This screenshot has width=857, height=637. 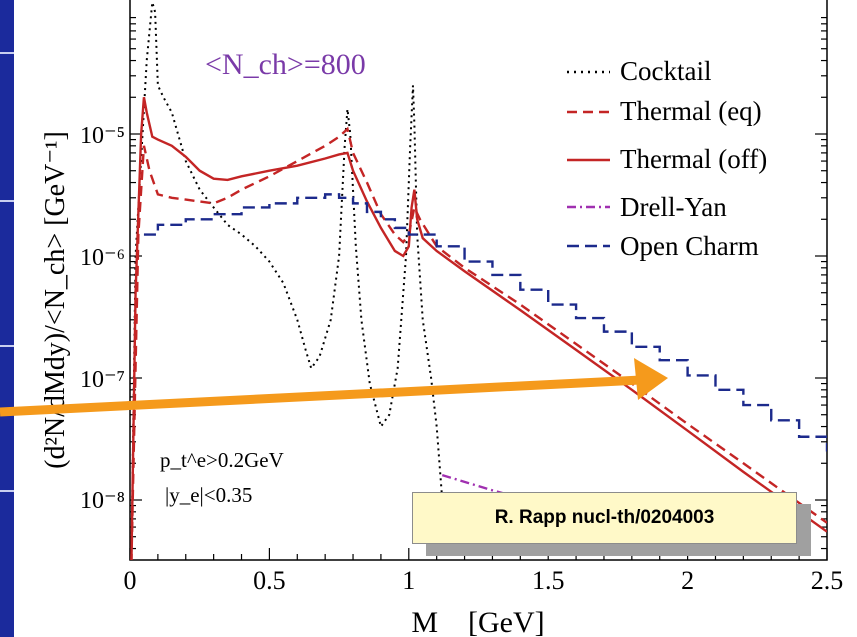 What do you see at coordinates (102, 501) in the screenshot?
I see `y-tick-label: 10⁻⁸` at bounding box center [102, 501].